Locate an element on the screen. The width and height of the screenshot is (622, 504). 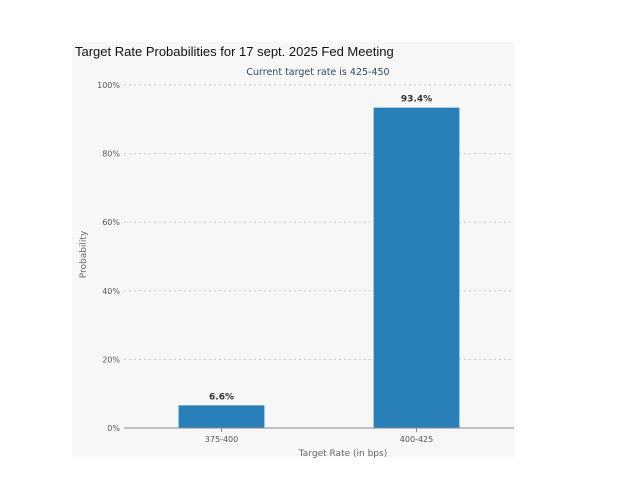
y-tick-label: 20% is located at coordinates (111, 359).